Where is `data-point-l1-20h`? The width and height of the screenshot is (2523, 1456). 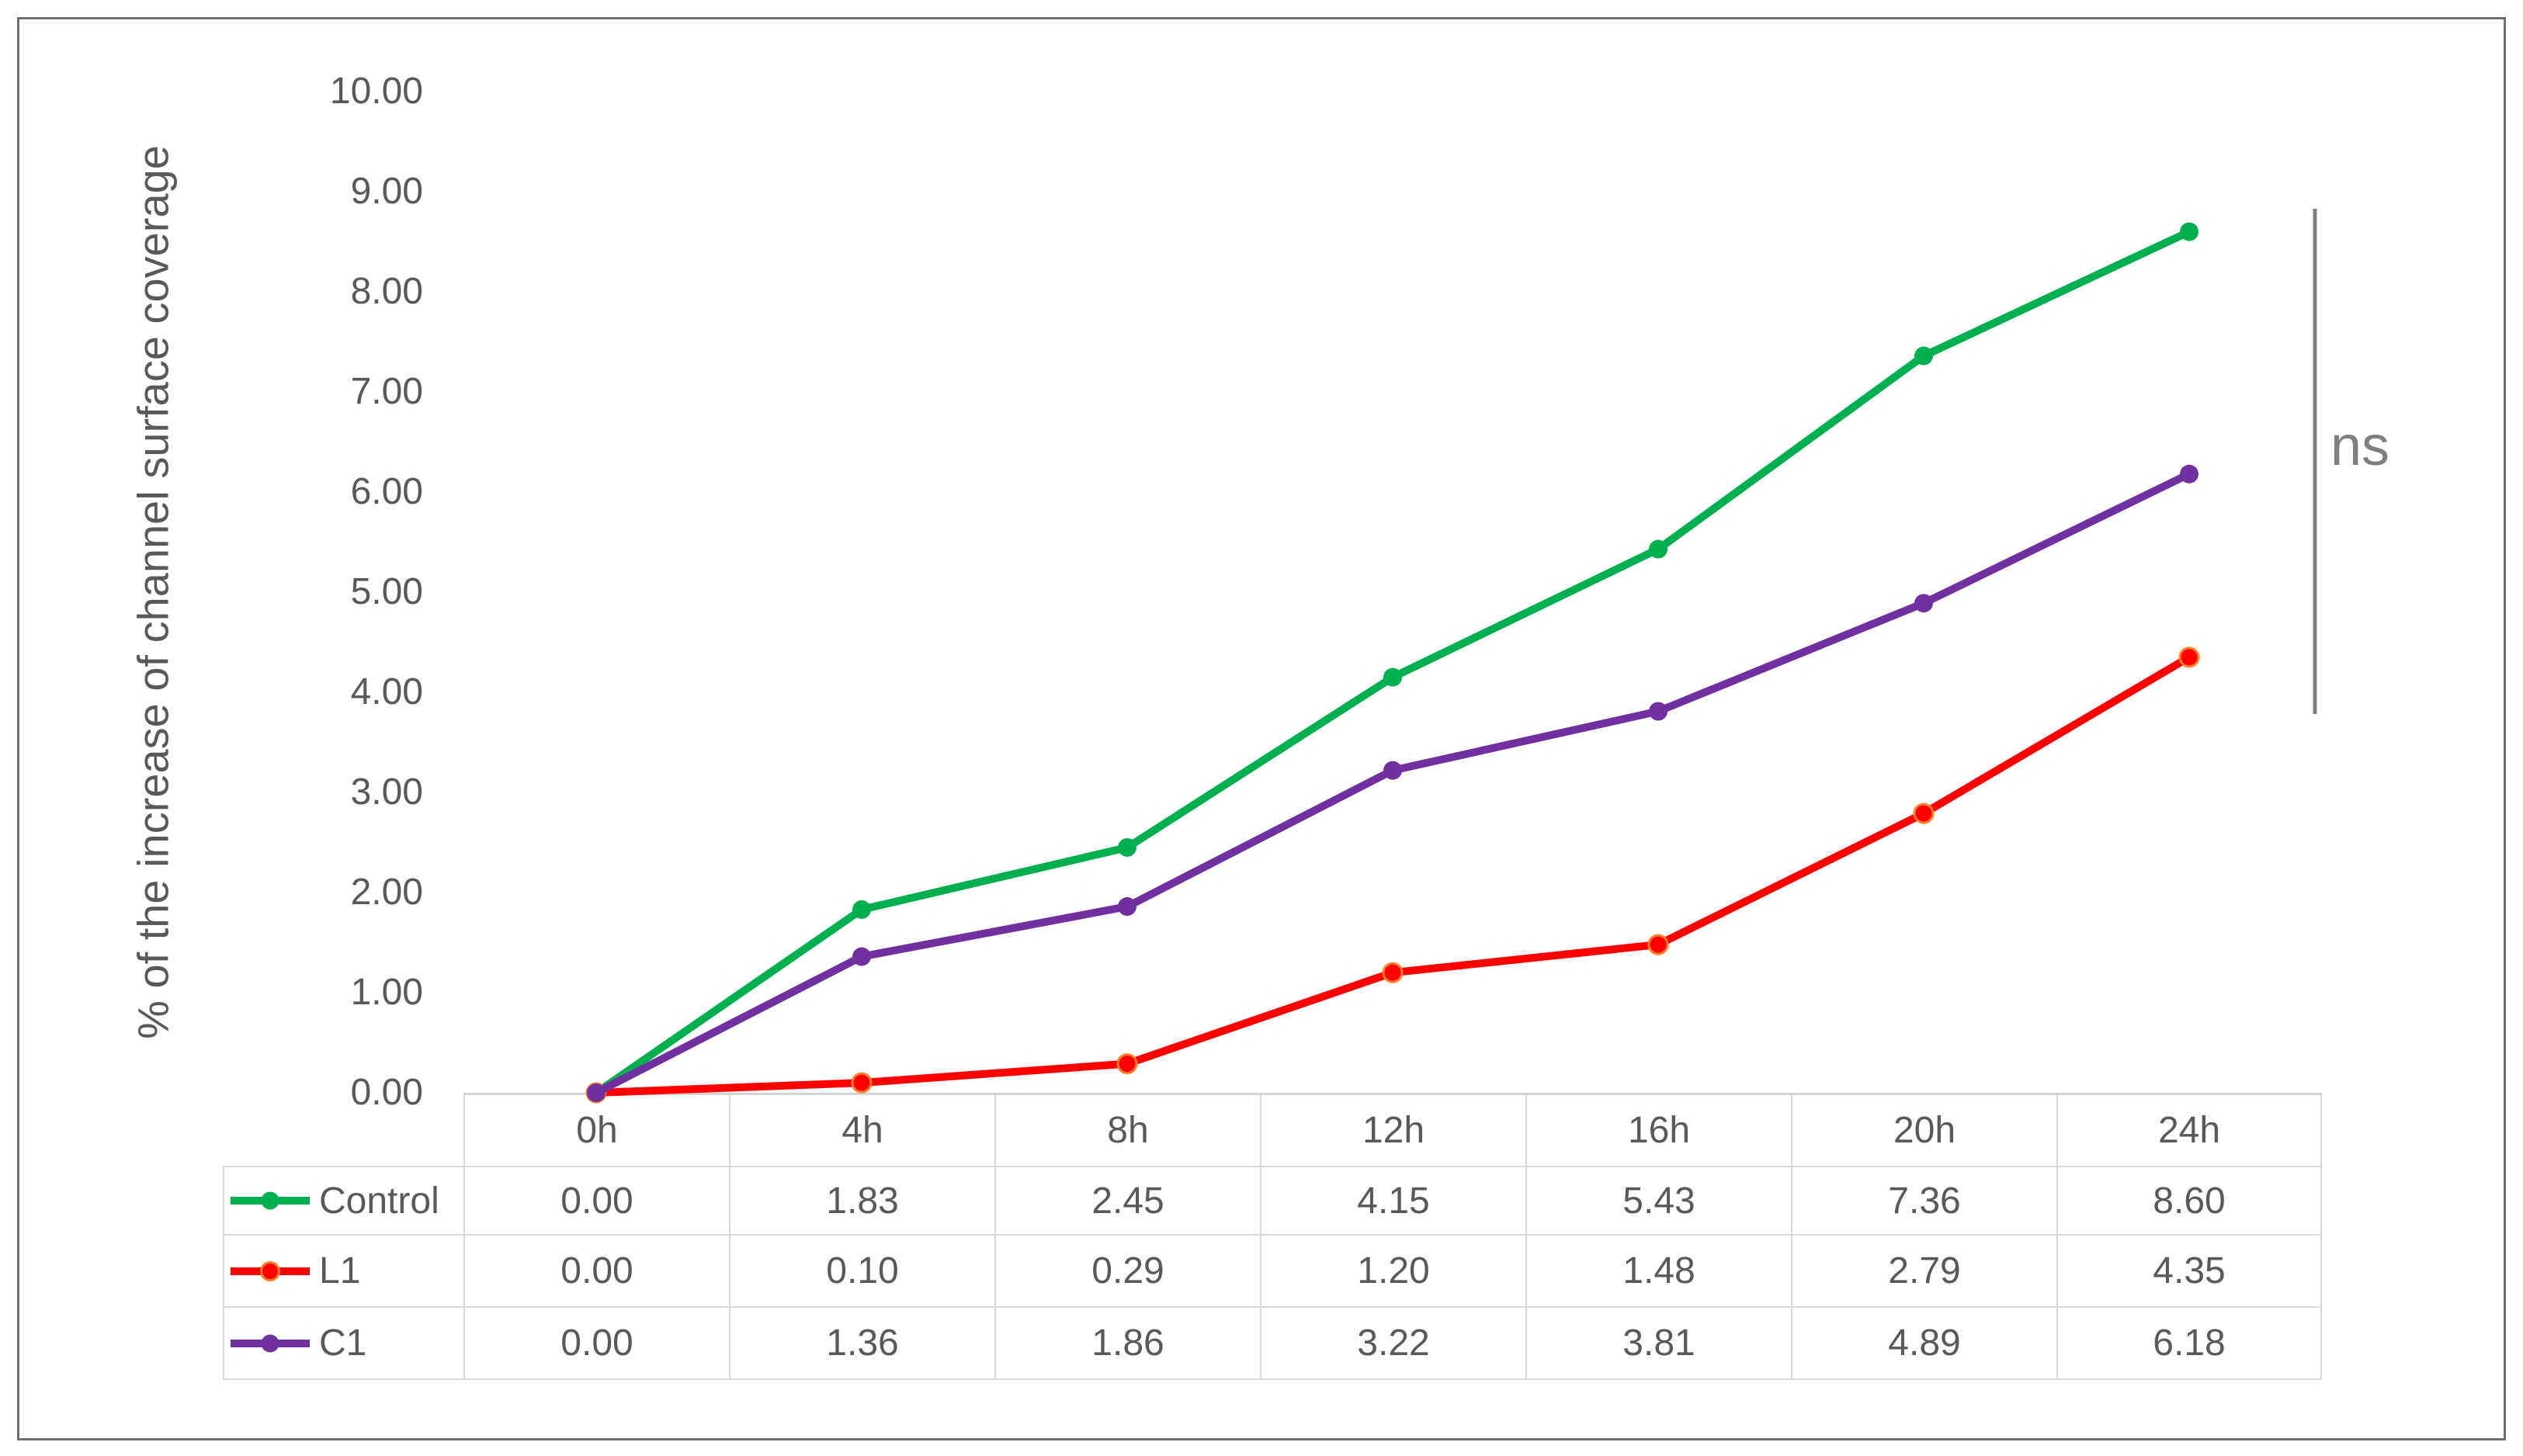
data-point-l1-20h is located at coordinates (1924, 814).